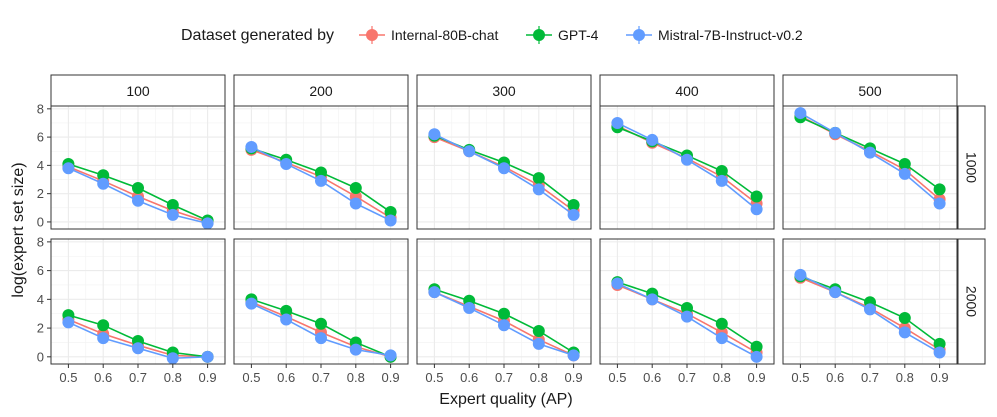 Image resolution: width=997 pixels, height=417 pixels. What do you see at coordinates (578, 35) in the screenshot?
I see `legend-label: GPT-4` at bounding box center [578, 35].